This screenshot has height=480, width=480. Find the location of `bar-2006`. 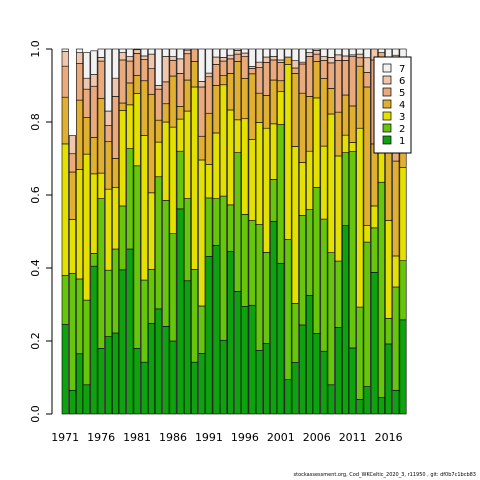

bar-2006 is located at coordinates (317, 231).